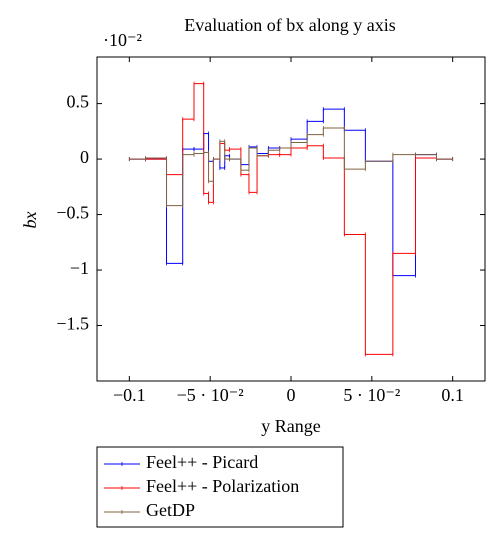  I want to click on x-tick-label: 0, so click(291, 395).